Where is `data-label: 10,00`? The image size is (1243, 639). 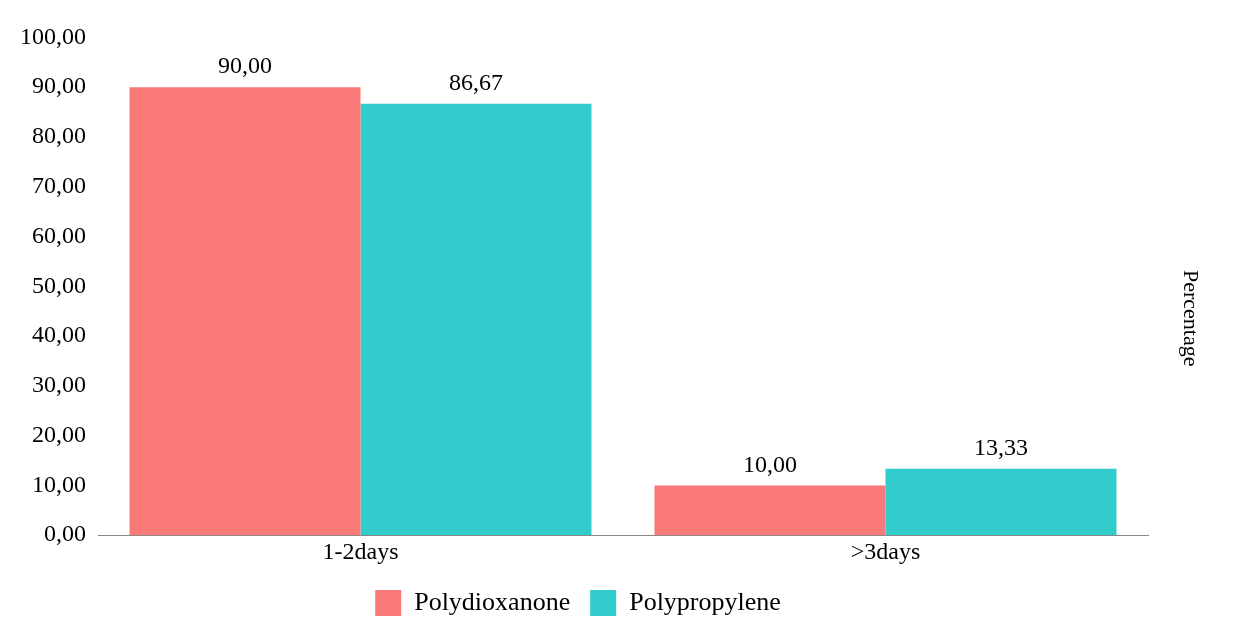 data-label: 10,00 is located at coordinates (770, 463).